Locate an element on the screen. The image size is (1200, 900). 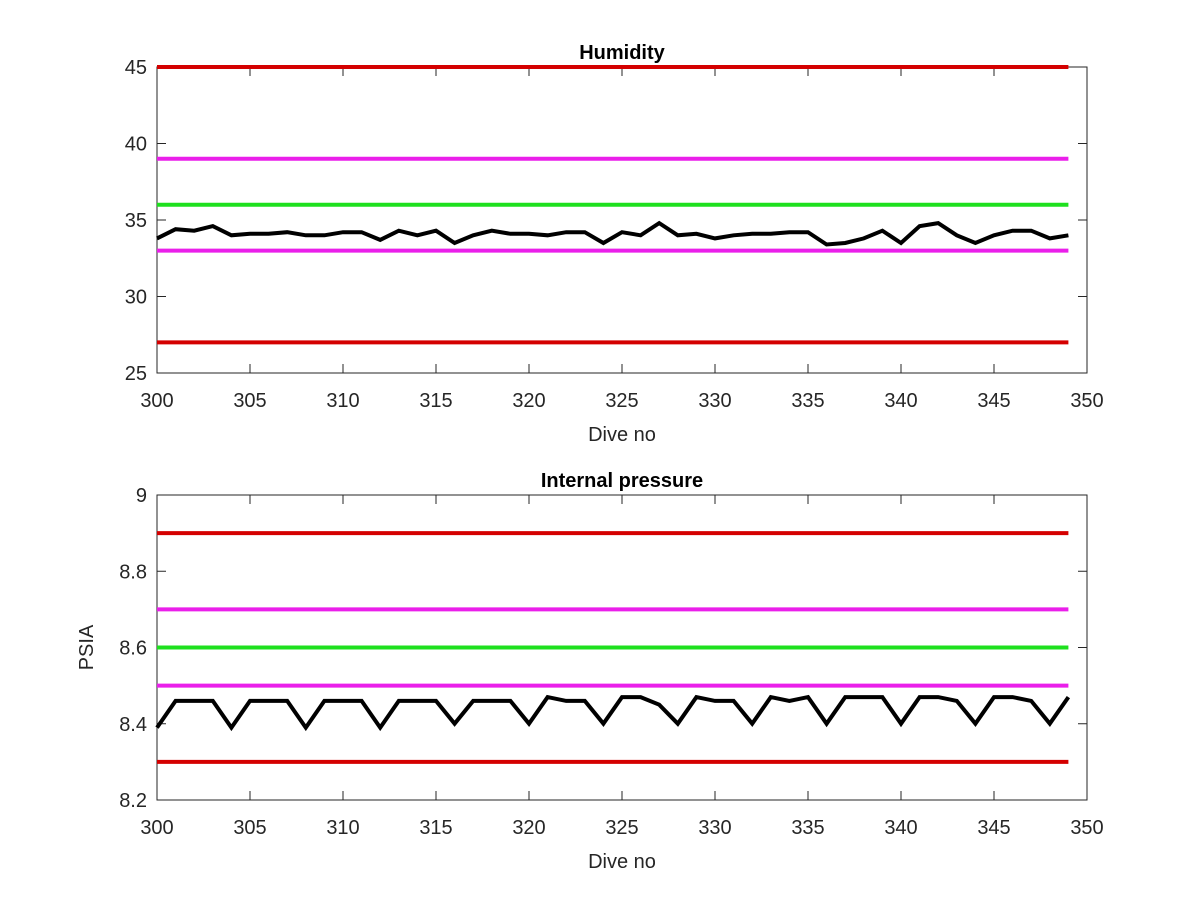
y-tick-label: 8.8 is located at coordinates (133, 572).